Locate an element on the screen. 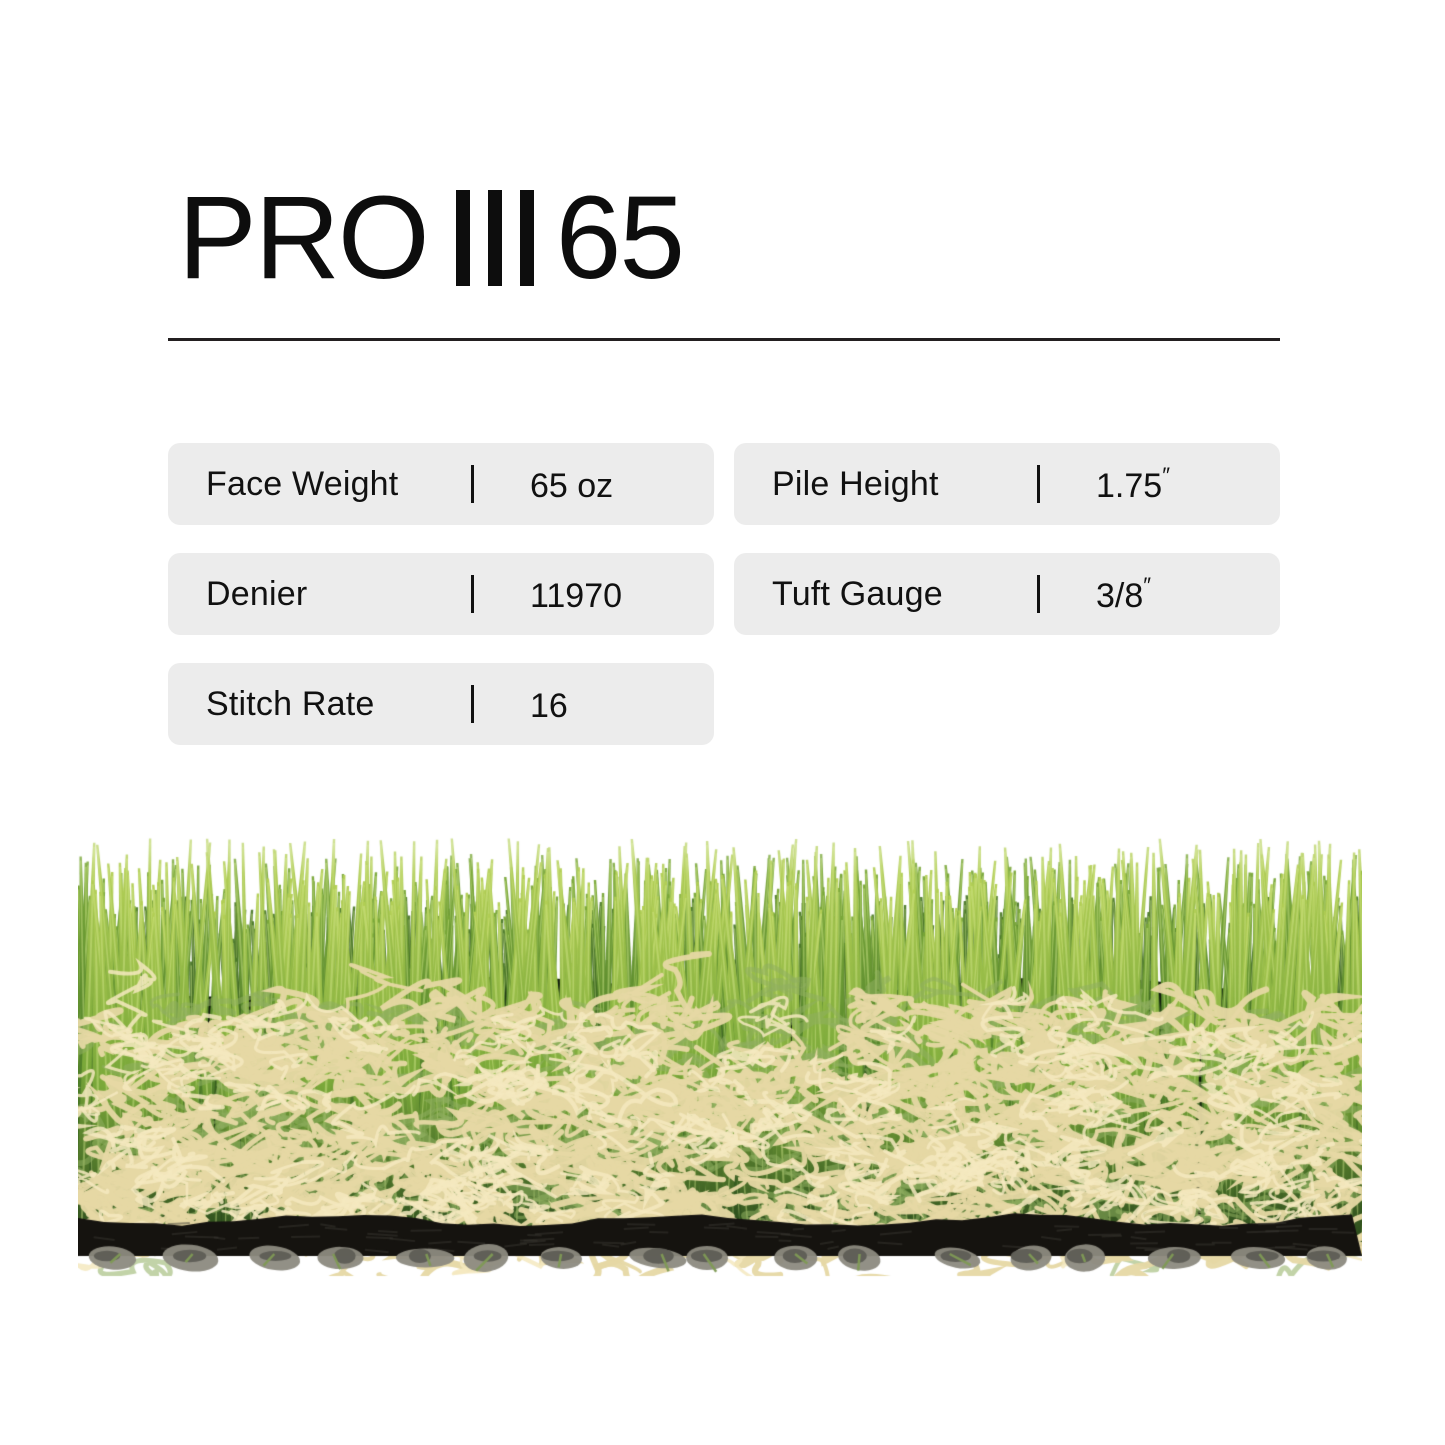 The image size is (1445, 1445). spec-card-pile-height: Pile Height 1.75″ is located at coordinates (1007, 484).